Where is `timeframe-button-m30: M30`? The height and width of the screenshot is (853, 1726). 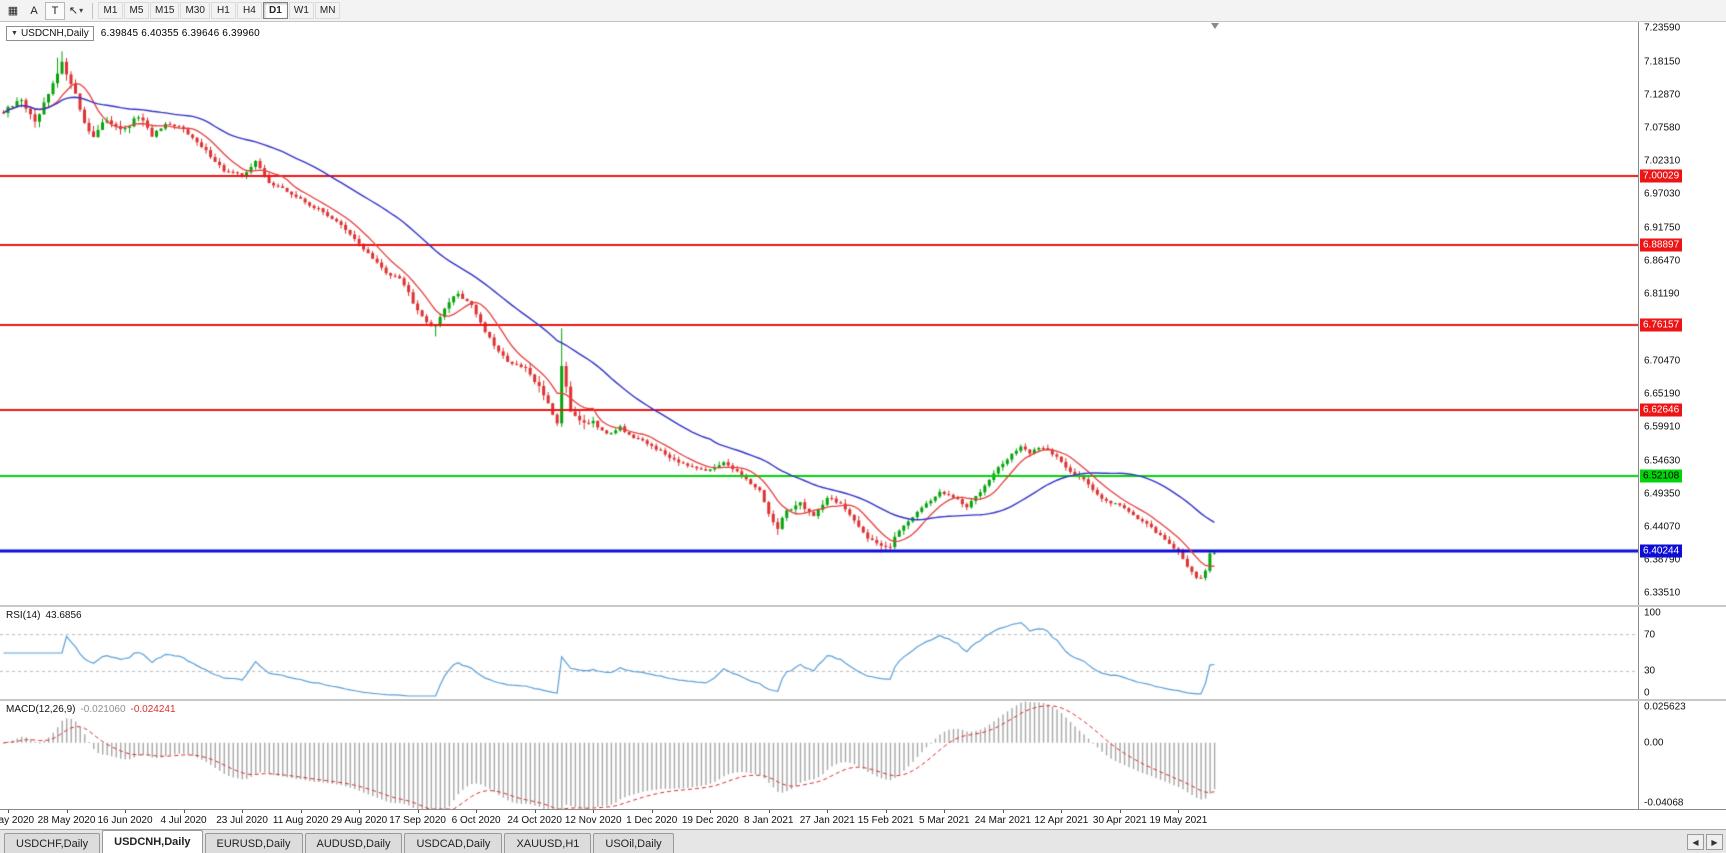 timeframe-button-m30: M30 is located at coordinates (195, 10).